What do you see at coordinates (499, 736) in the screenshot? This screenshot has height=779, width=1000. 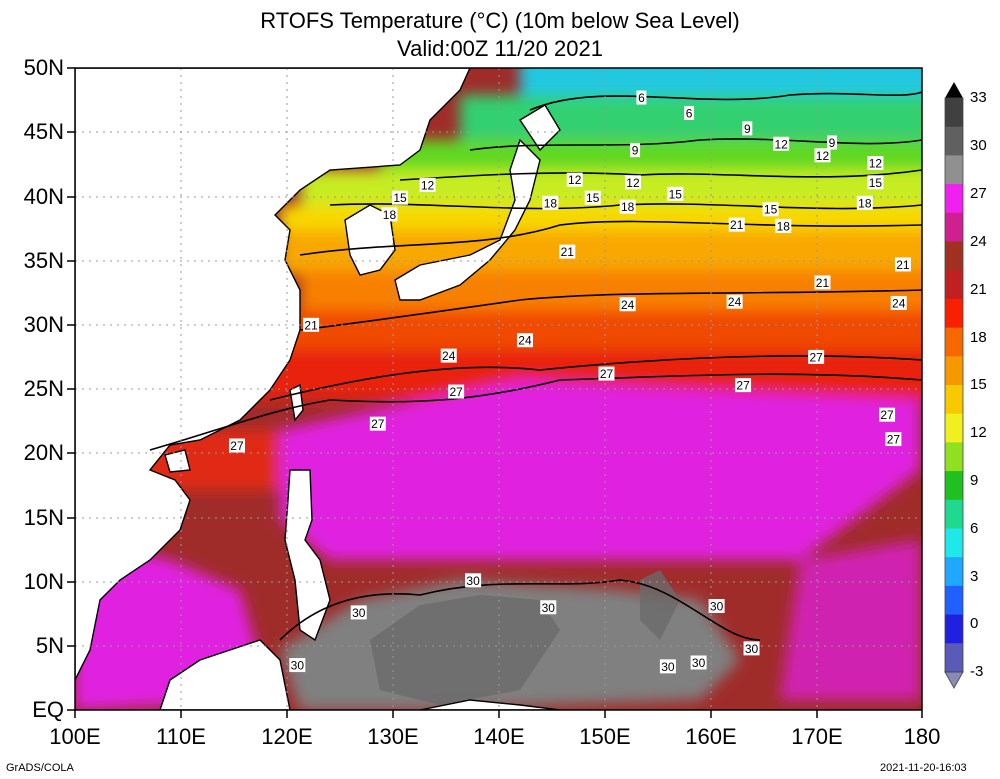 I see `lon-label-140e: 140E` at bounding box center [499, 736].